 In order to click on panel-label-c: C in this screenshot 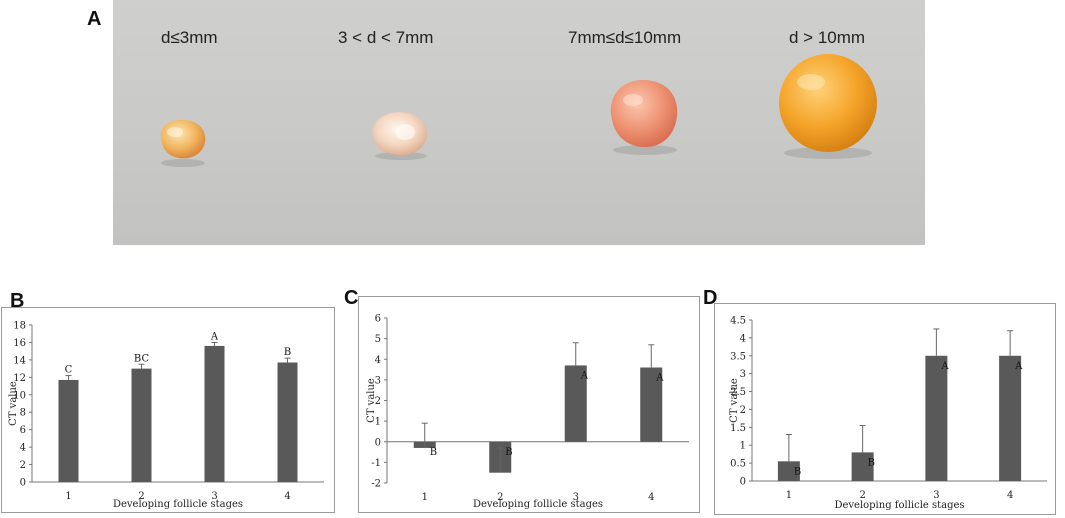, I will do `click(351, 298)`.